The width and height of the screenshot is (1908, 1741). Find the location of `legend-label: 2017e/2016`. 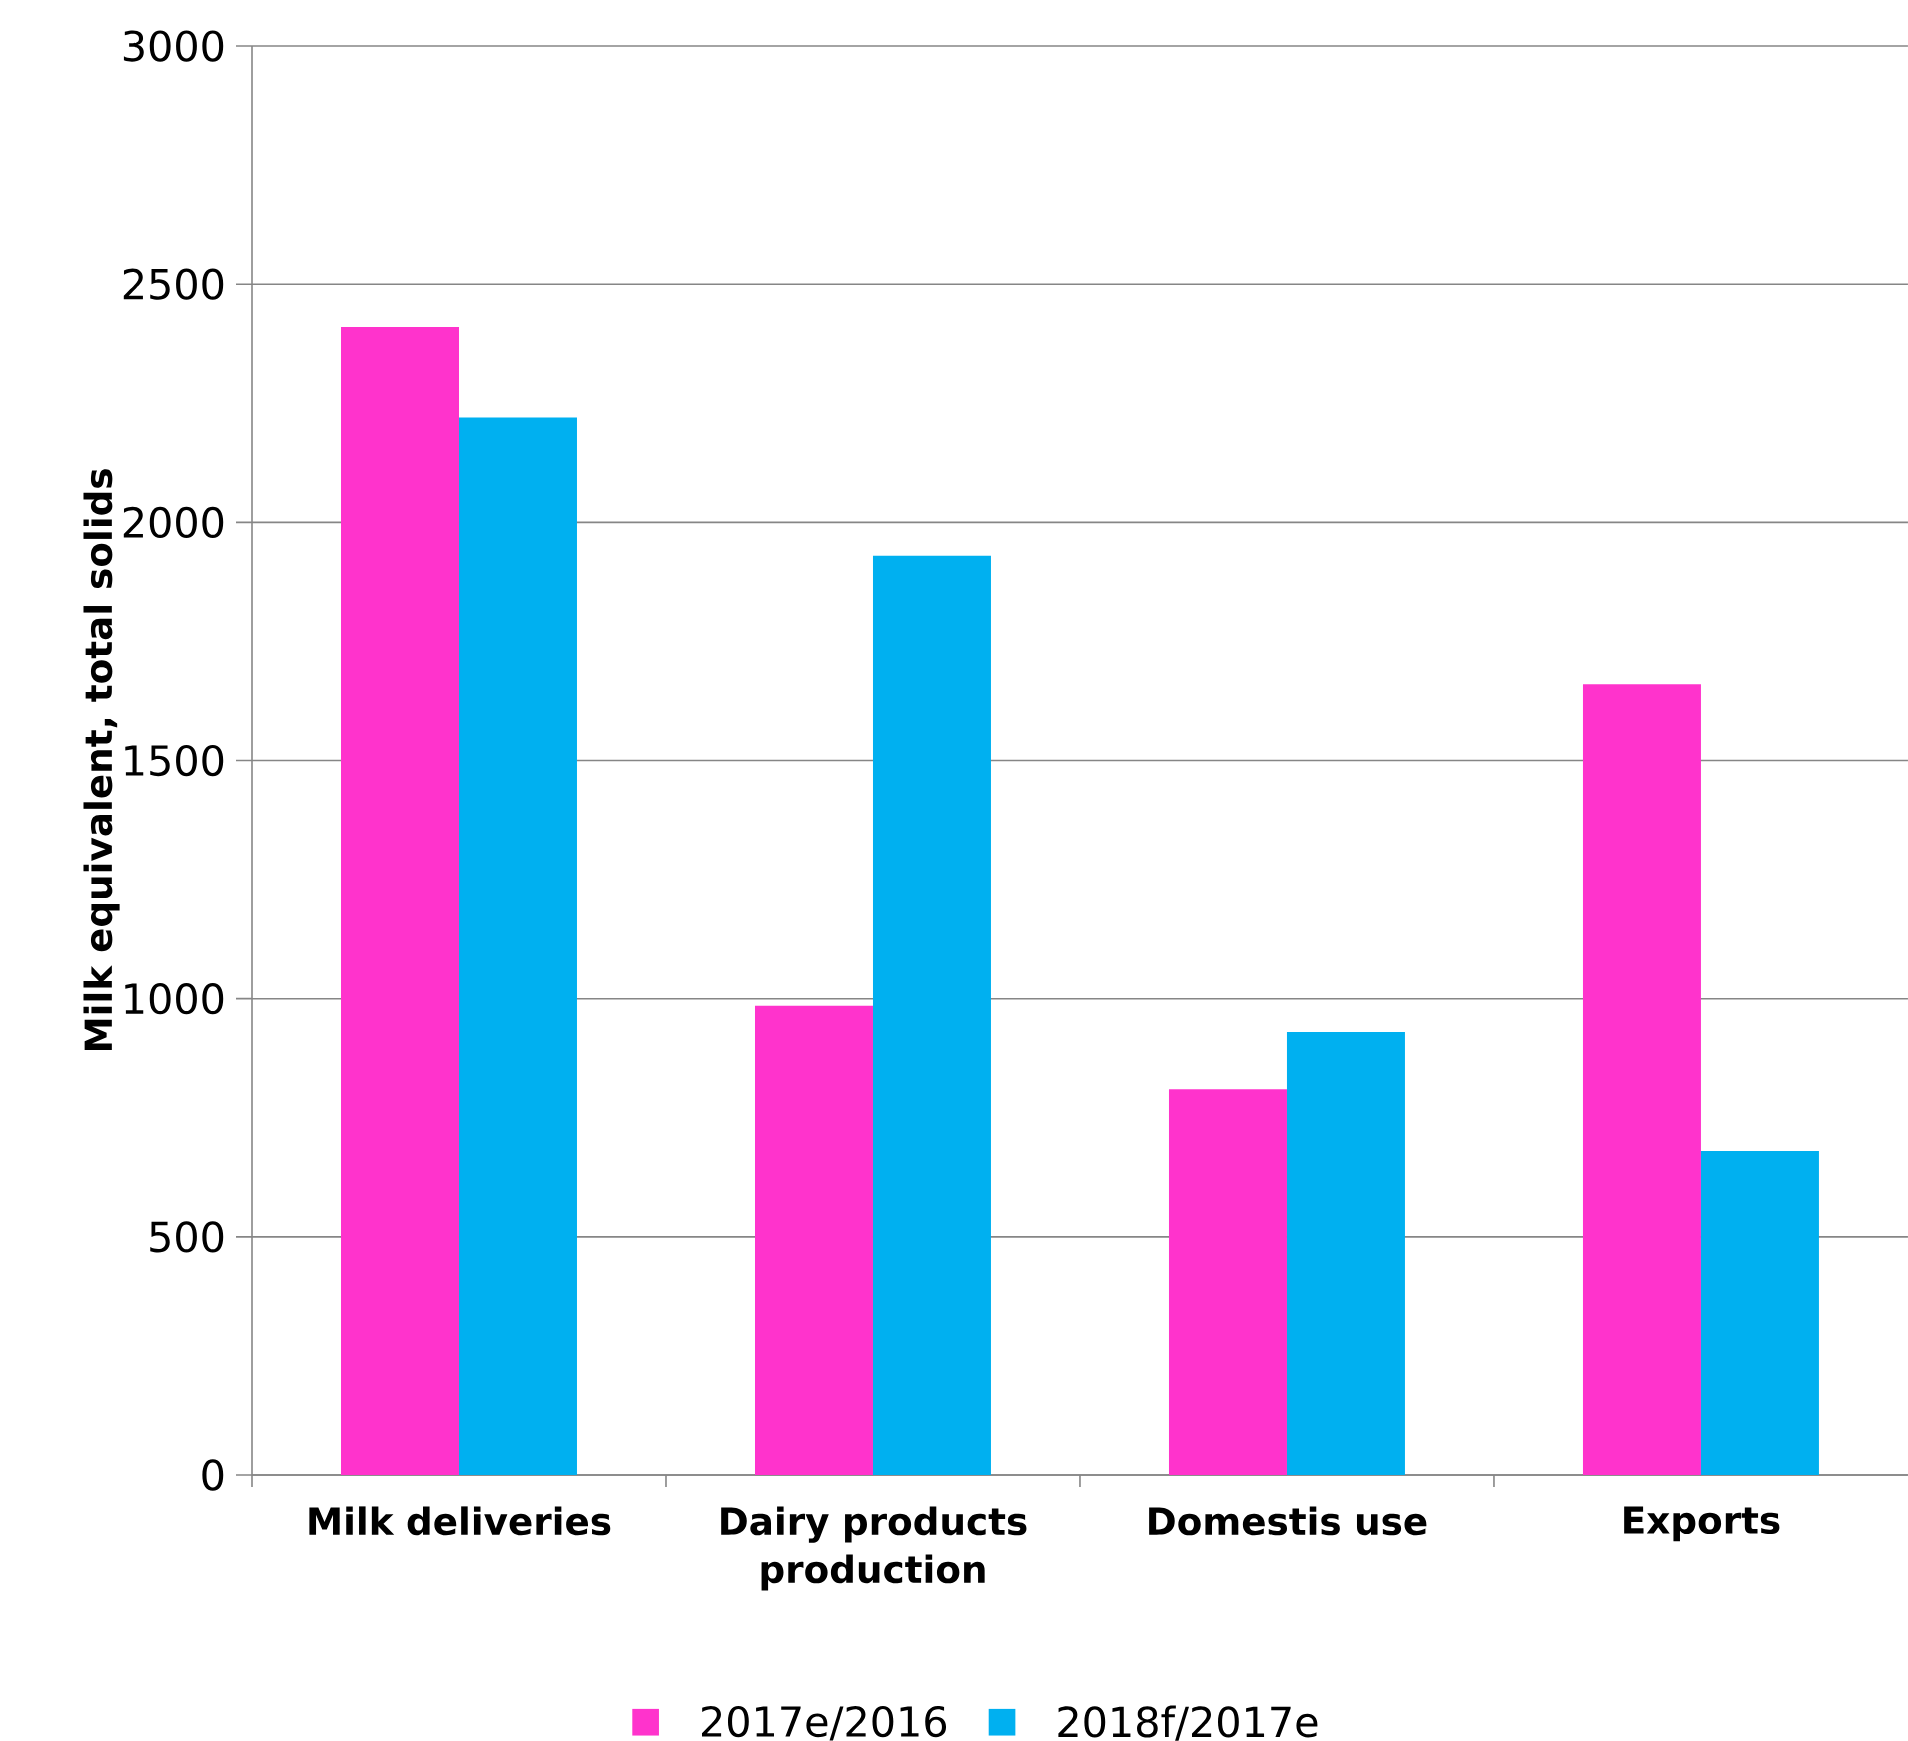

legend-label: 2017e/2016 is located at coordinates (824, 1723).